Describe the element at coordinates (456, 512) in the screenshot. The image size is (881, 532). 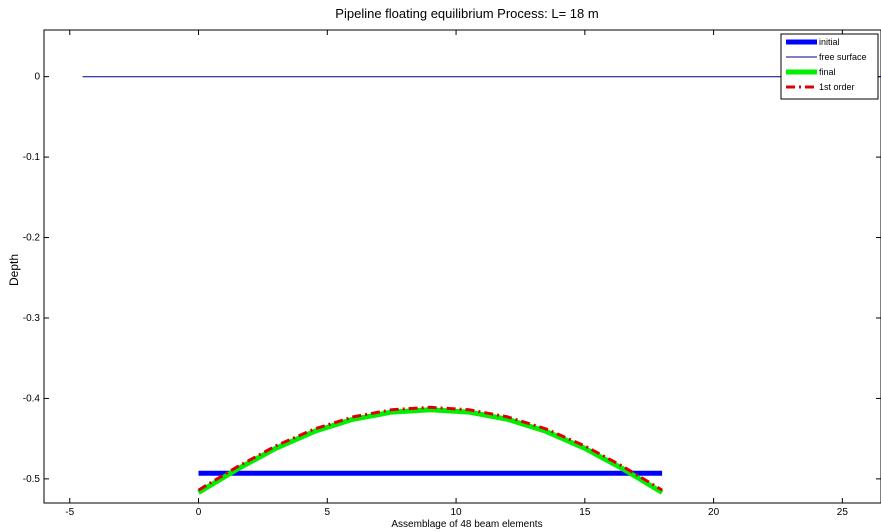
I see `x-tick-label: 10` at that location.